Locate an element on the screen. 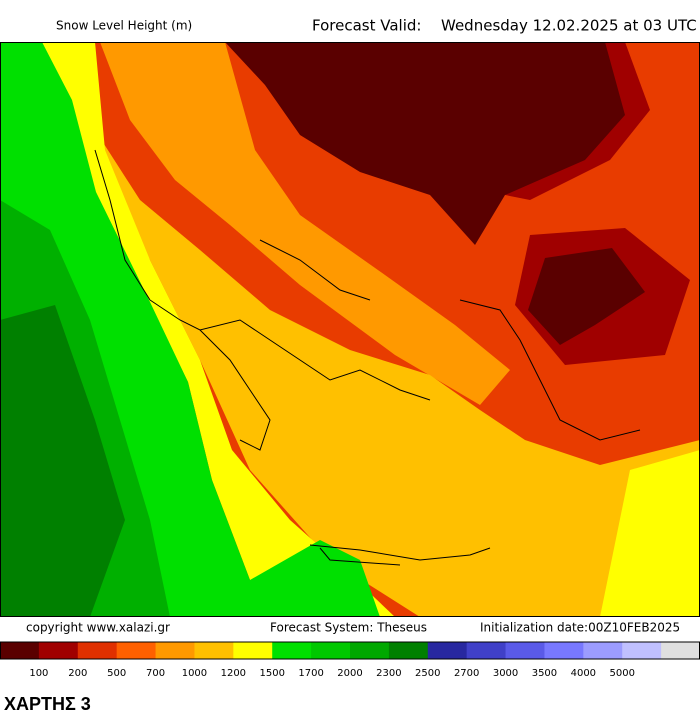  legend-label: 2700 is located at coordinates (466, 673).